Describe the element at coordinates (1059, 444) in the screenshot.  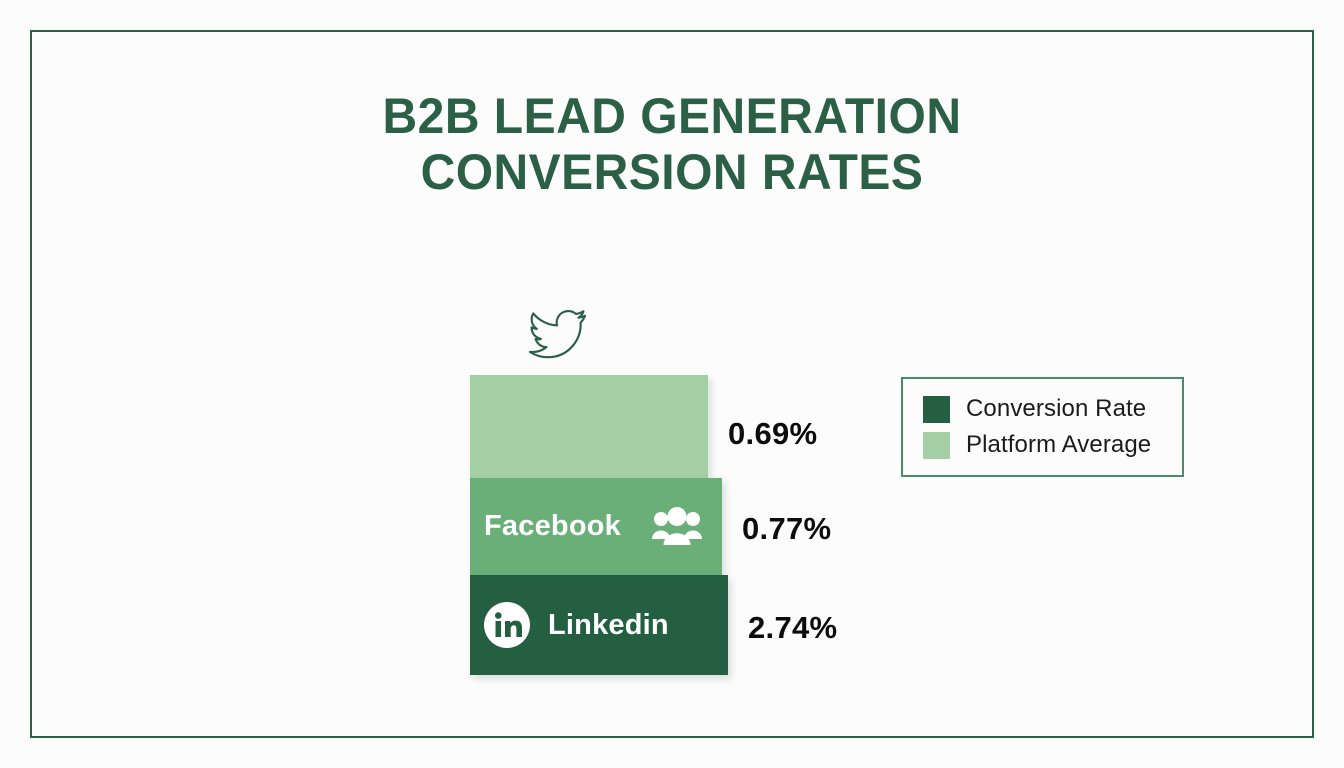
I see `legend-label-platform-average: Platform Average` at that location.